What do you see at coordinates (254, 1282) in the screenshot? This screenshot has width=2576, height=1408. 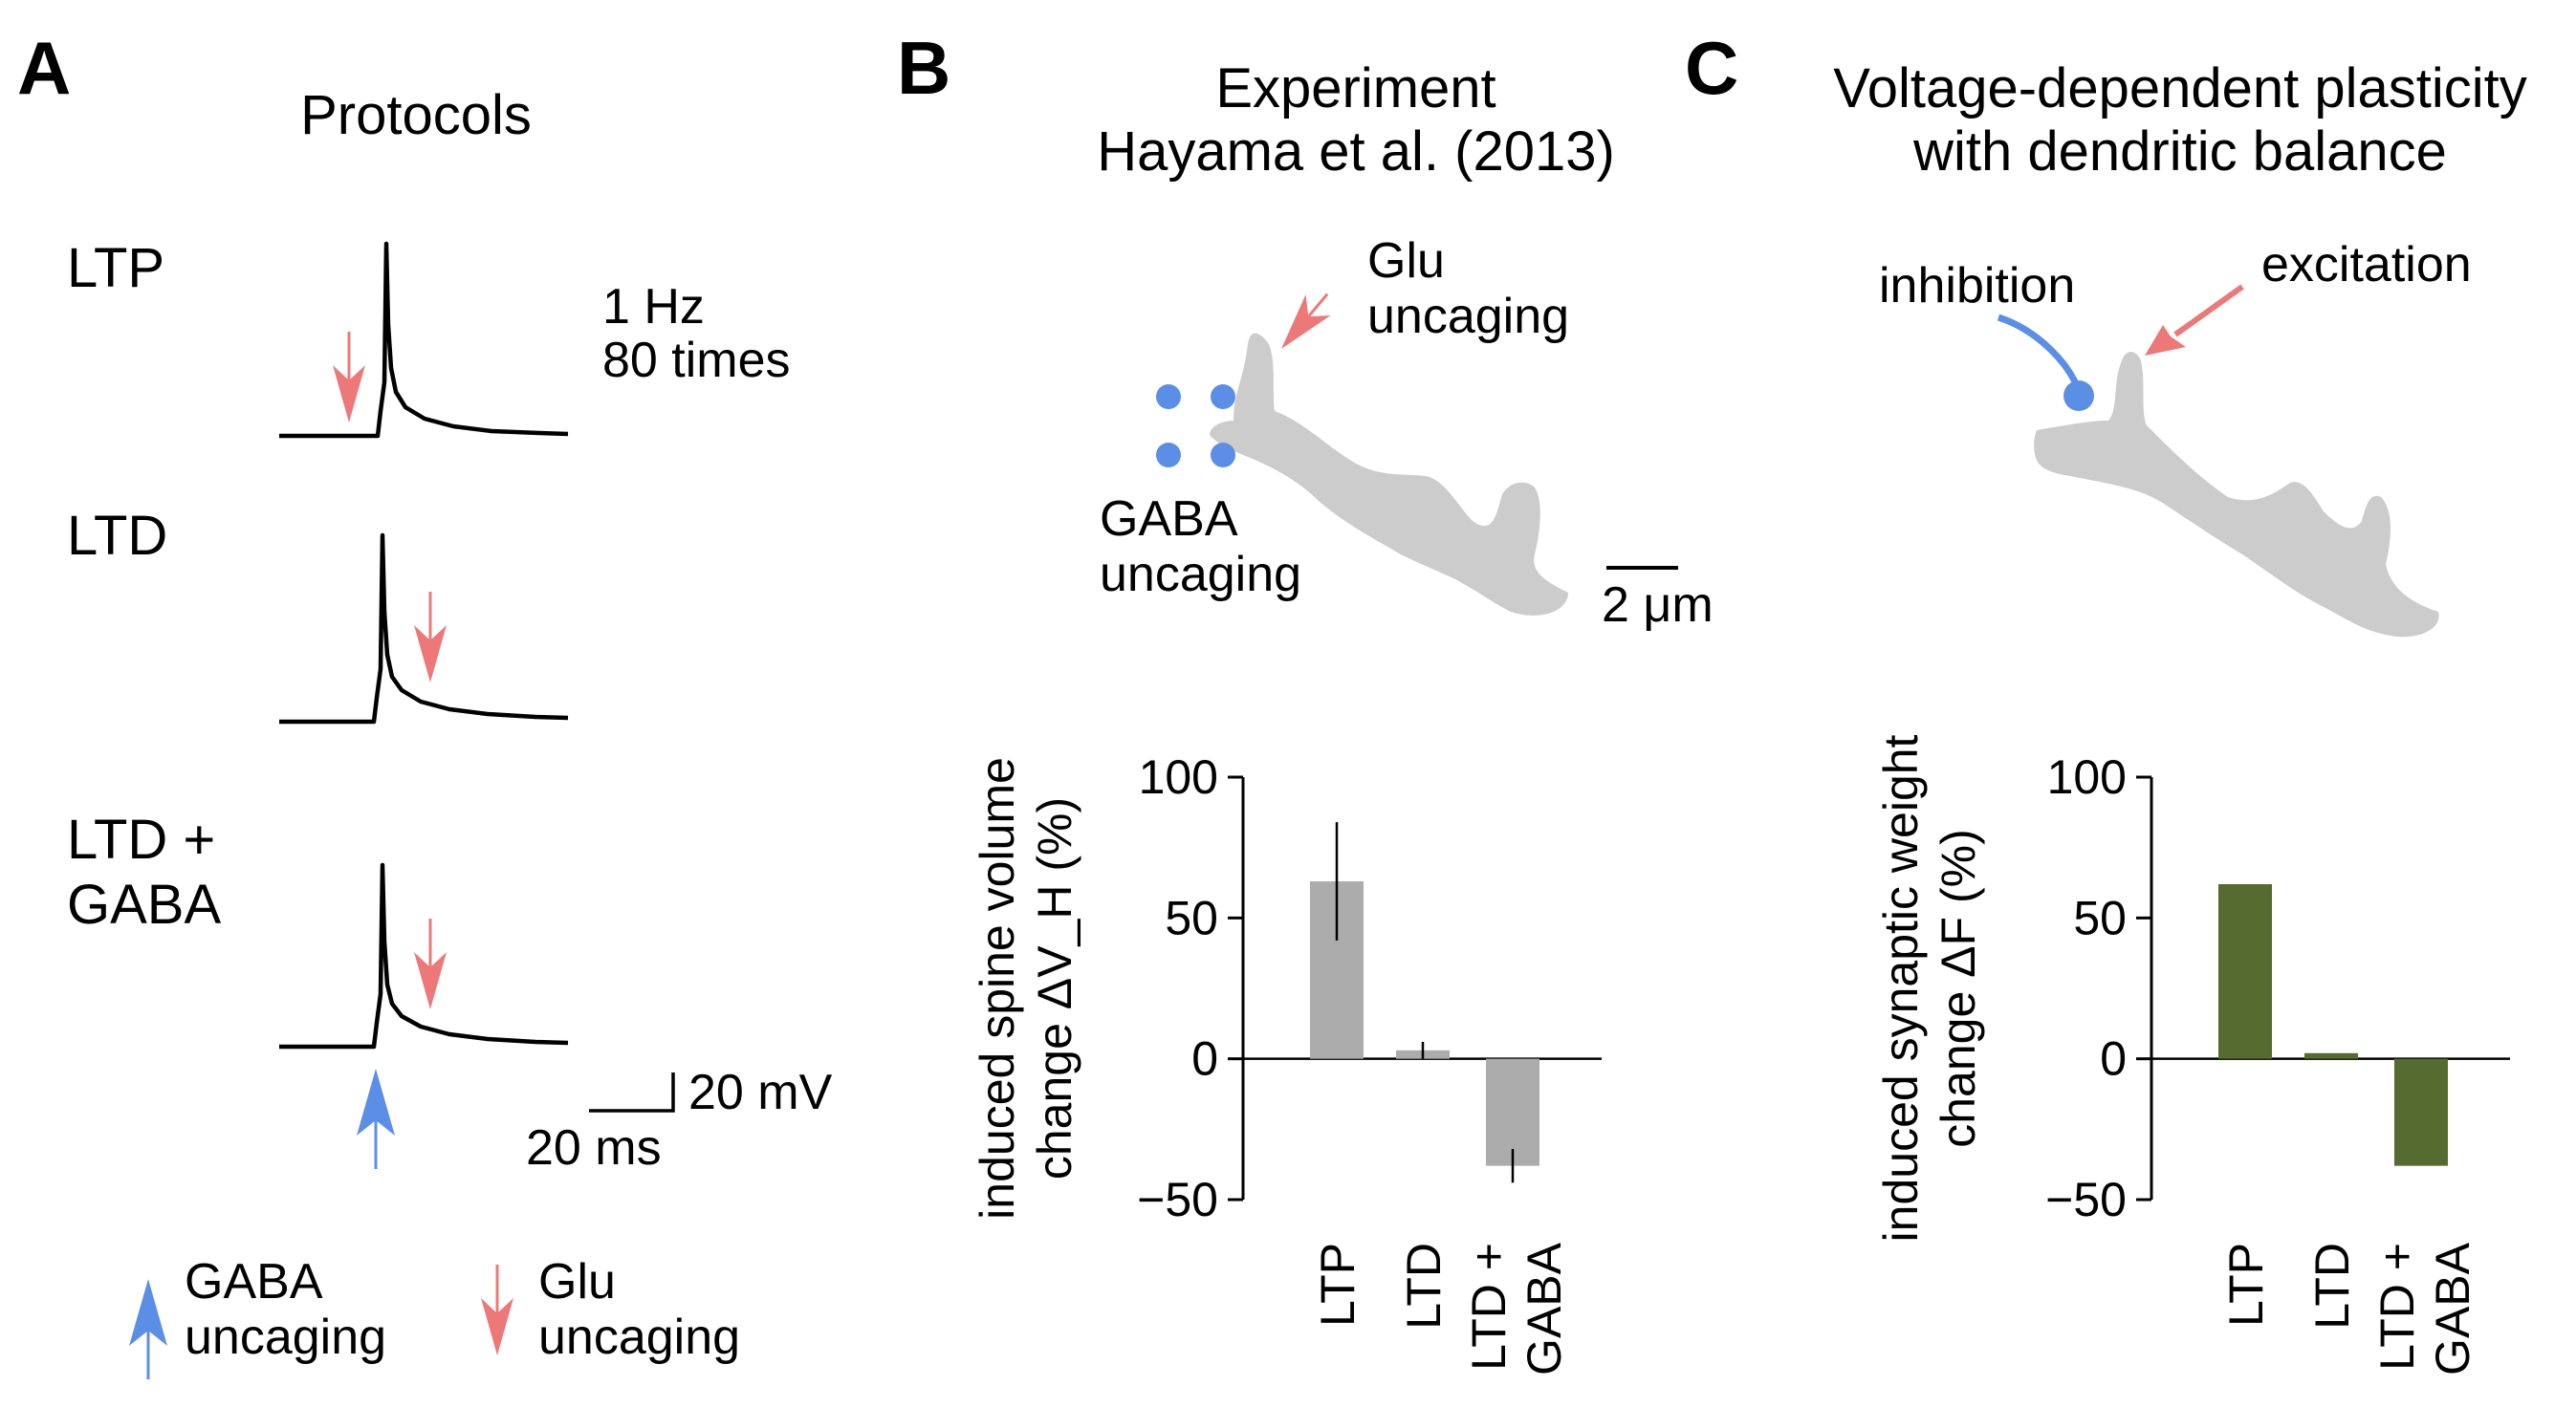 I see `legend-gaba-line1: GABA` at bounding box center [254, 1282].